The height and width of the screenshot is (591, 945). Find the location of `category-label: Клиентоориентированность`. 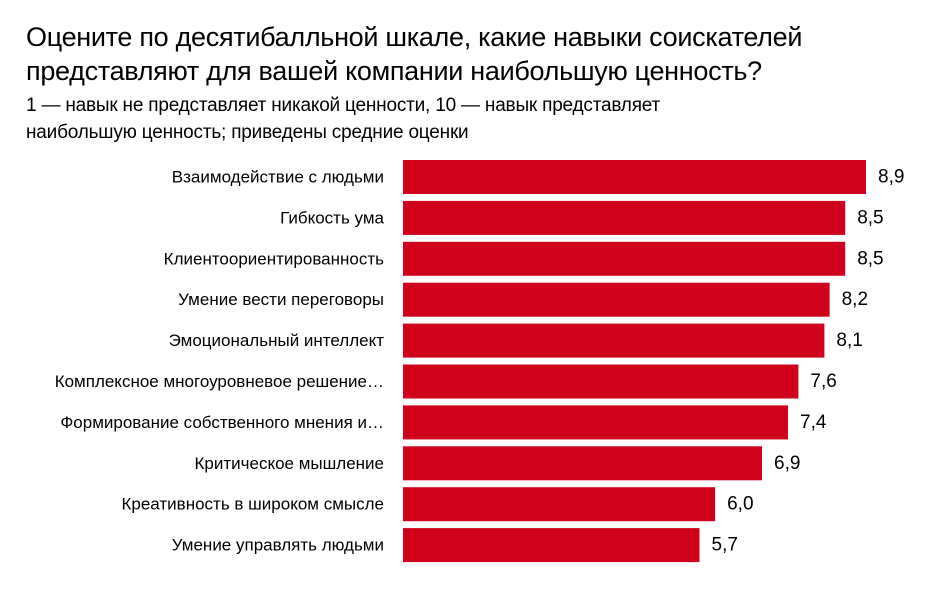

category-label: Клиентоориентированность is located at coordinates (274, 258).